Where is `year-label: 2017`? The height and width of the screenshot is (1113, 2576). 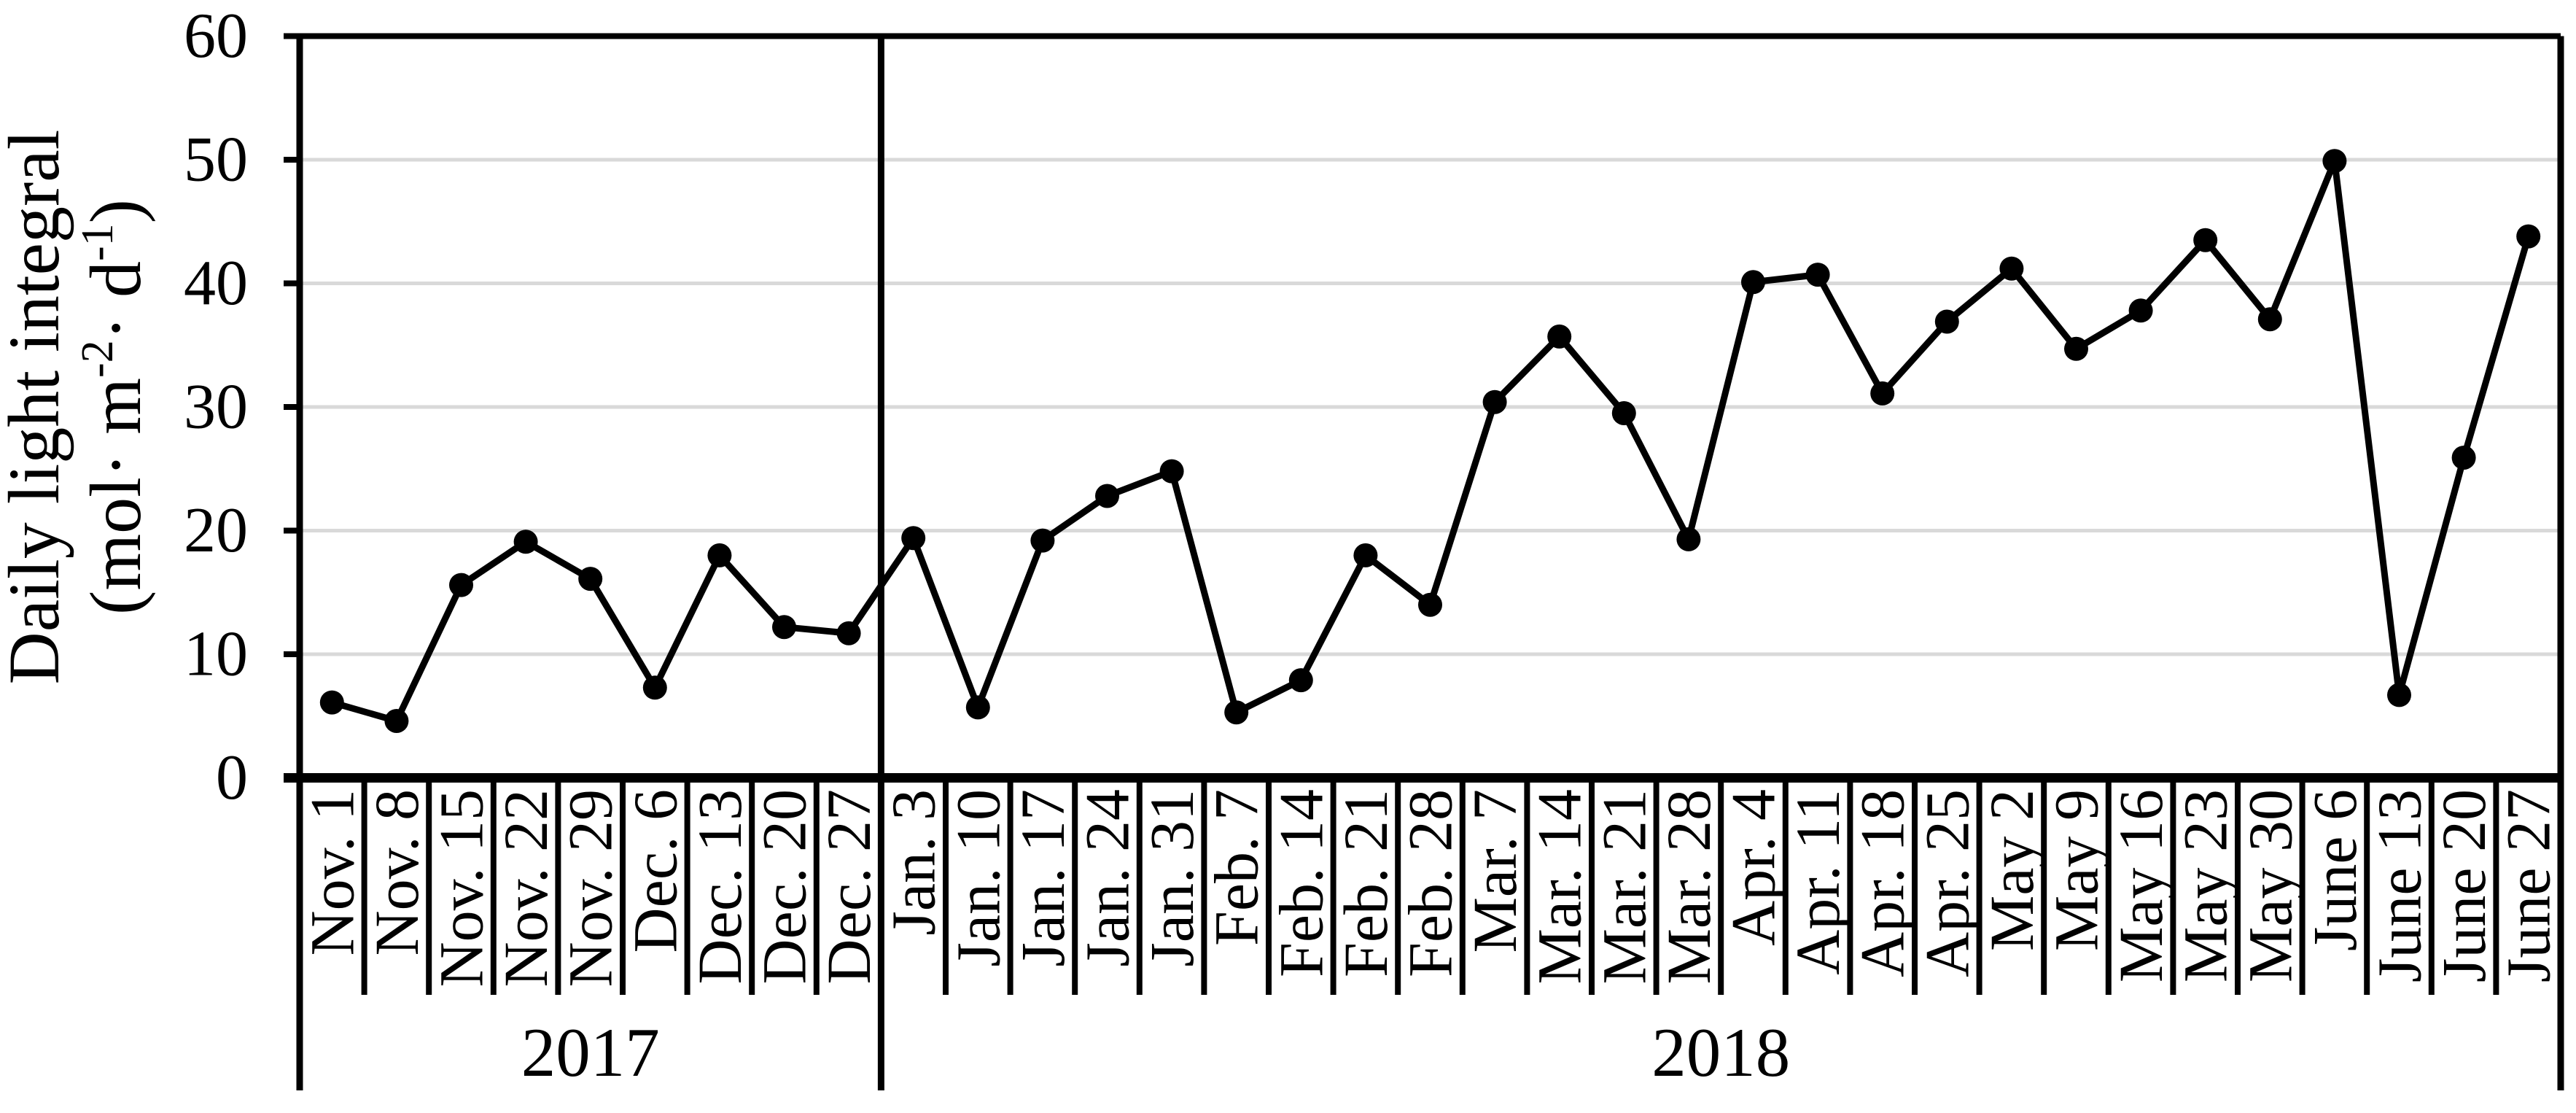 year-label: 2017 is located at coordinates (590, 1052).